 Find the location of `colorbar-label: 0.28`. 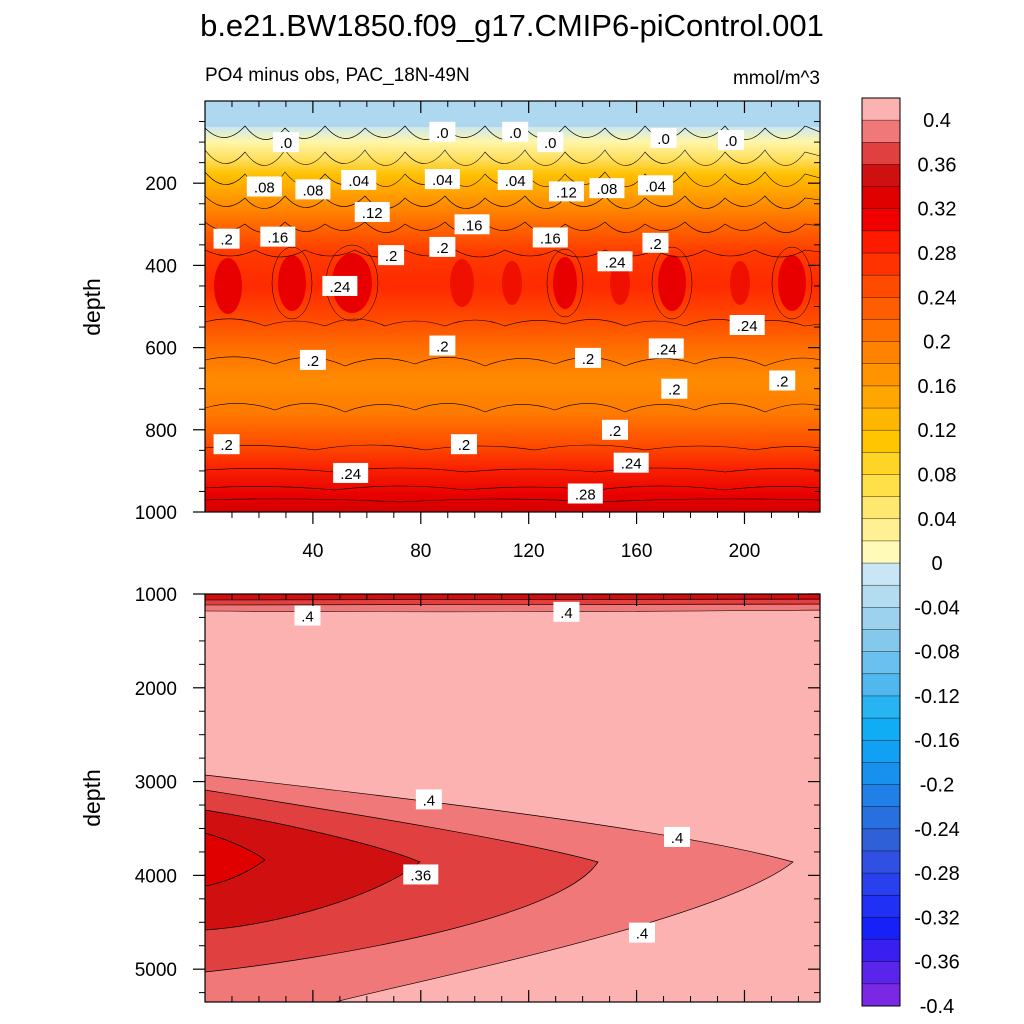

colorbar-label: 0.28 is located at coordinates (937, 254).